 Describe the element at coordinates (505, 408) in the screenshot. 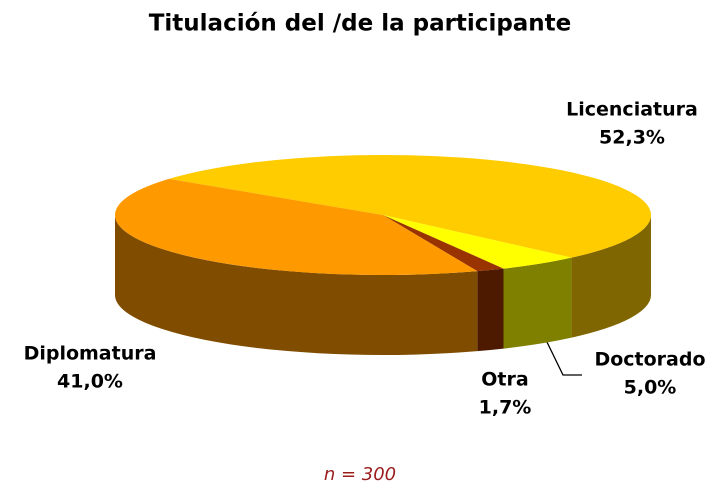

I see `value-label: 1,7%` at that location.